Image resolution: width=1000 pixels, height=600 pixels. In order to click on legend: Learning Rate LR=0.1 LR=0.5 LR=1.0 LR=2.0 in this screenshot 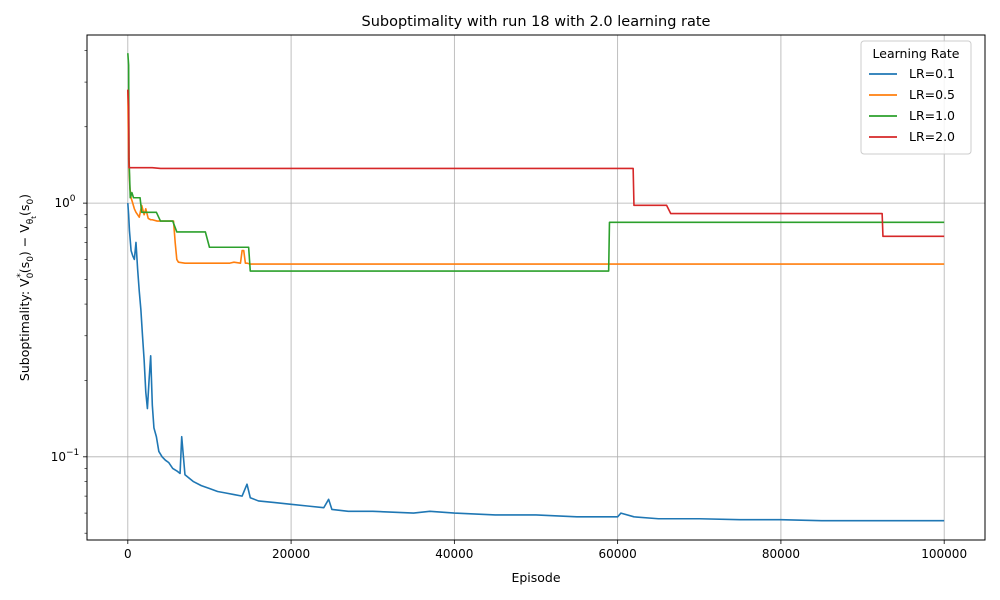, I will do `click(916, 97)`.